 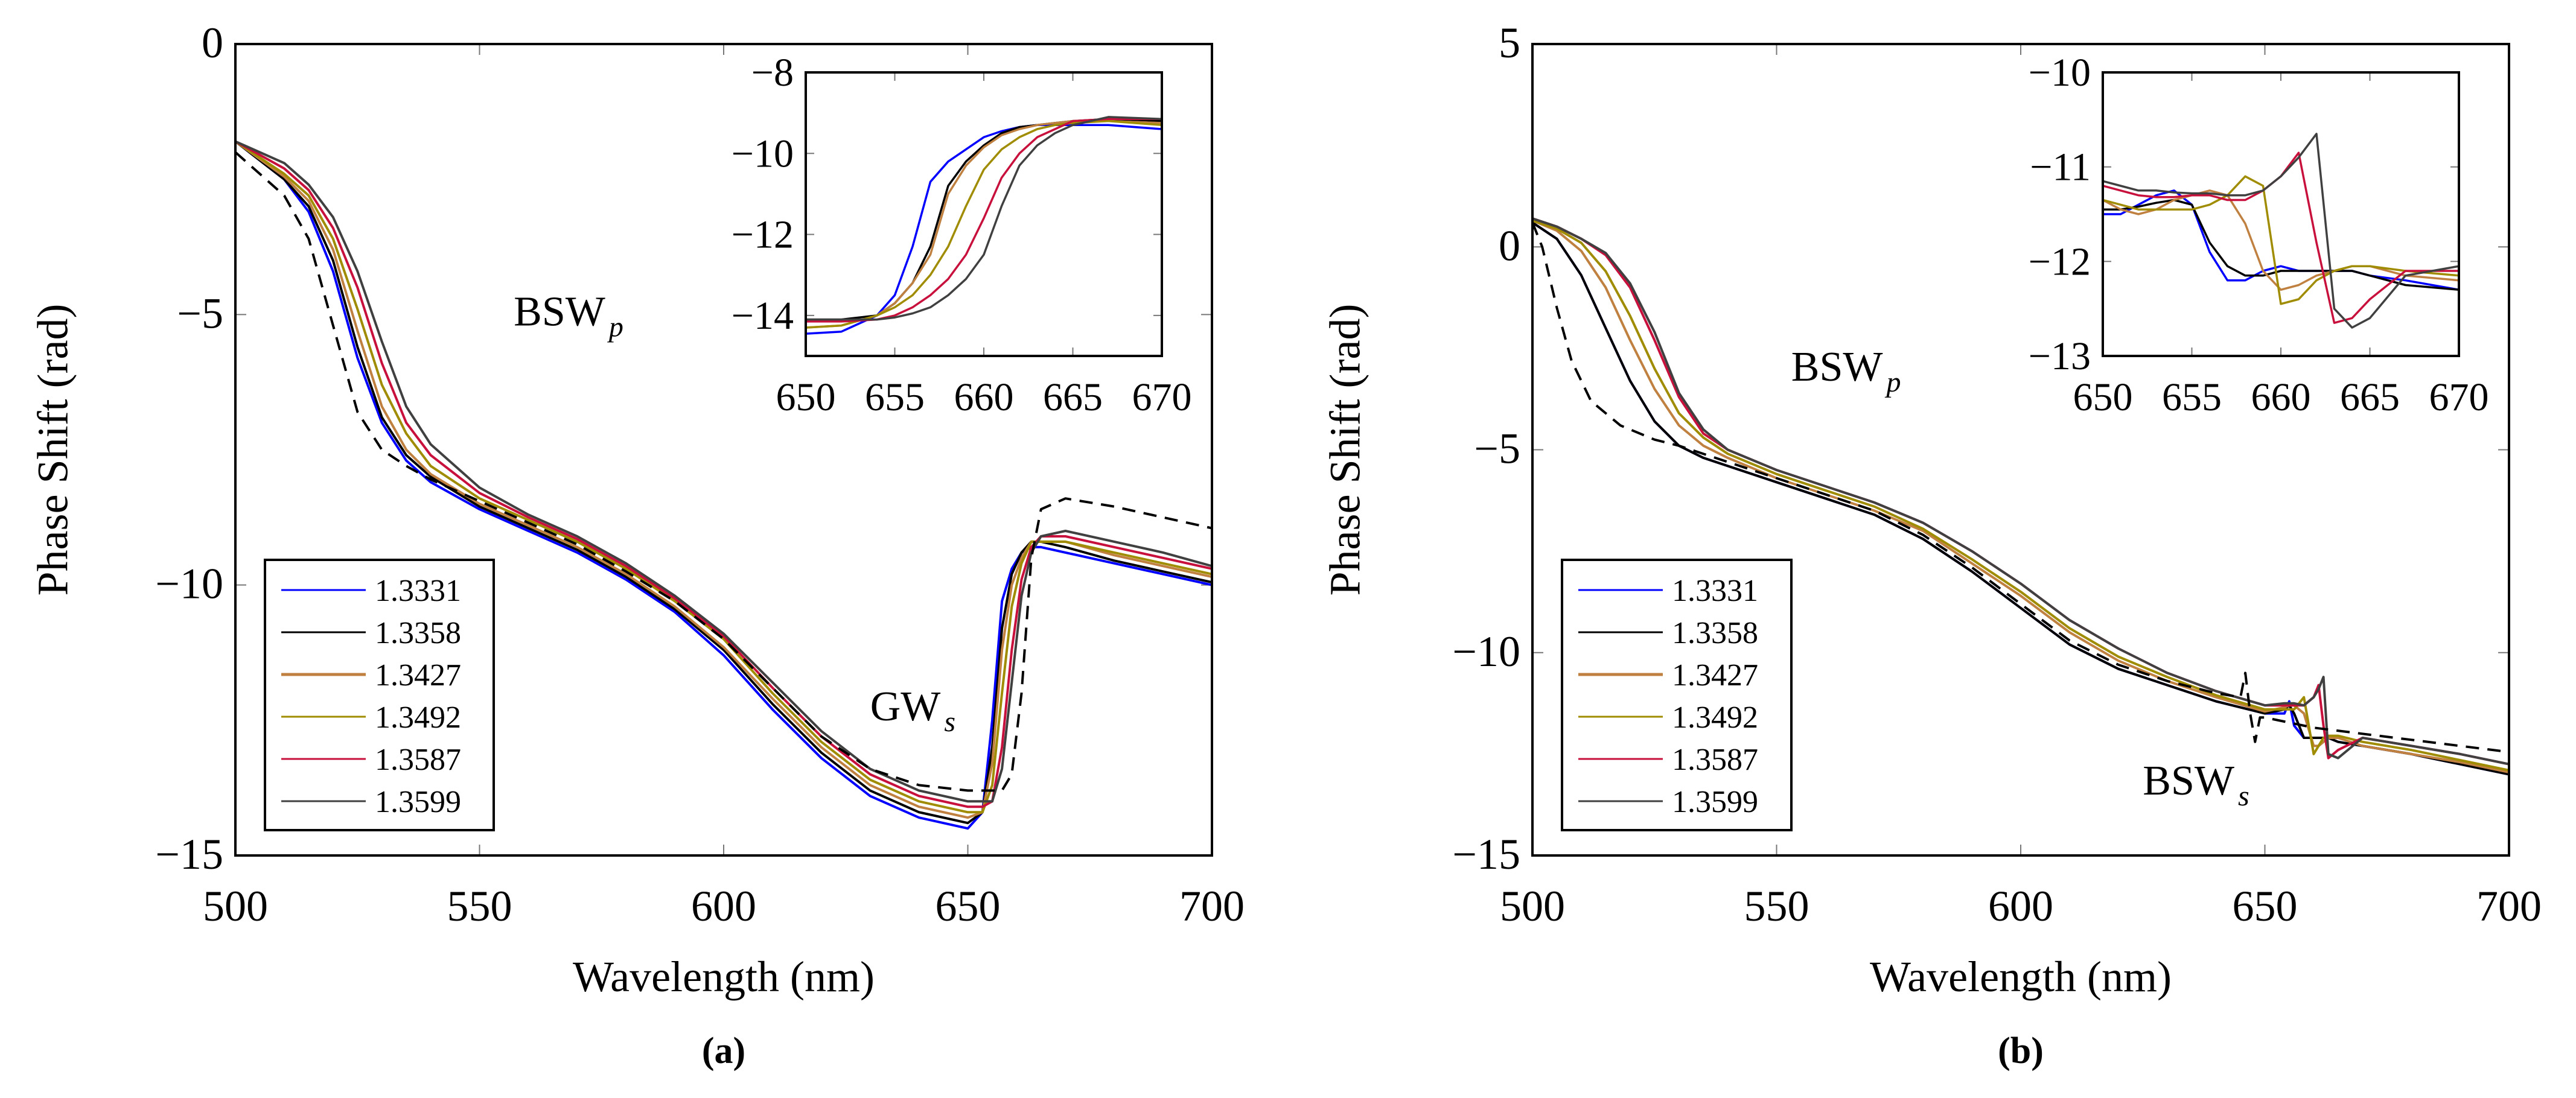 What do you see at coordinates (2021, 1050) in the screenshot?
I see `panel-label: (b)` at bounding box center [2021, 1050].